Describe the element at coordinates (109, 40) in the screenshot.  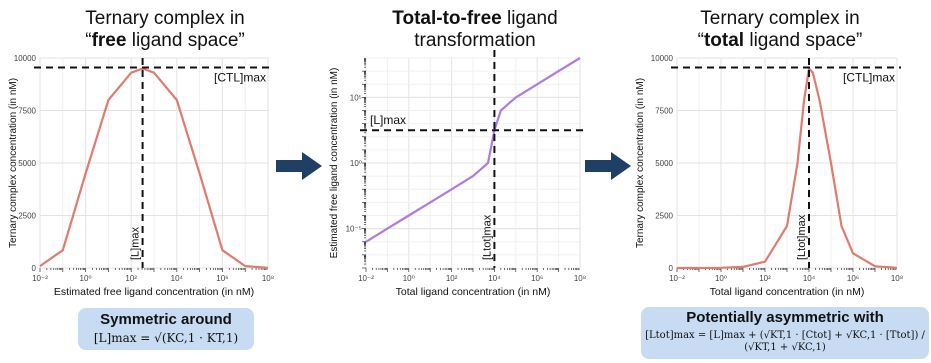
I see `left-title-bold: free` at that location.